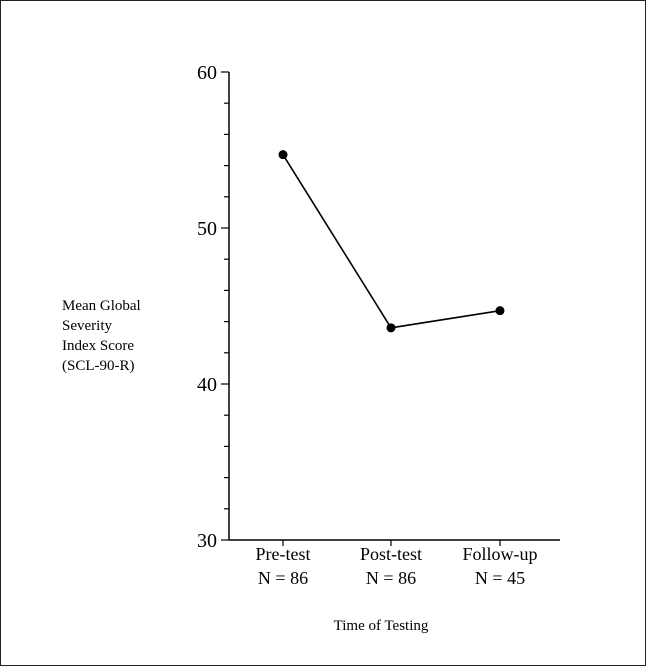 This screenshot has width=646, height=666. Describe the element at coordinates (283, 554) in the screenshot. I see `x-category-label: Pre-test` at that location.